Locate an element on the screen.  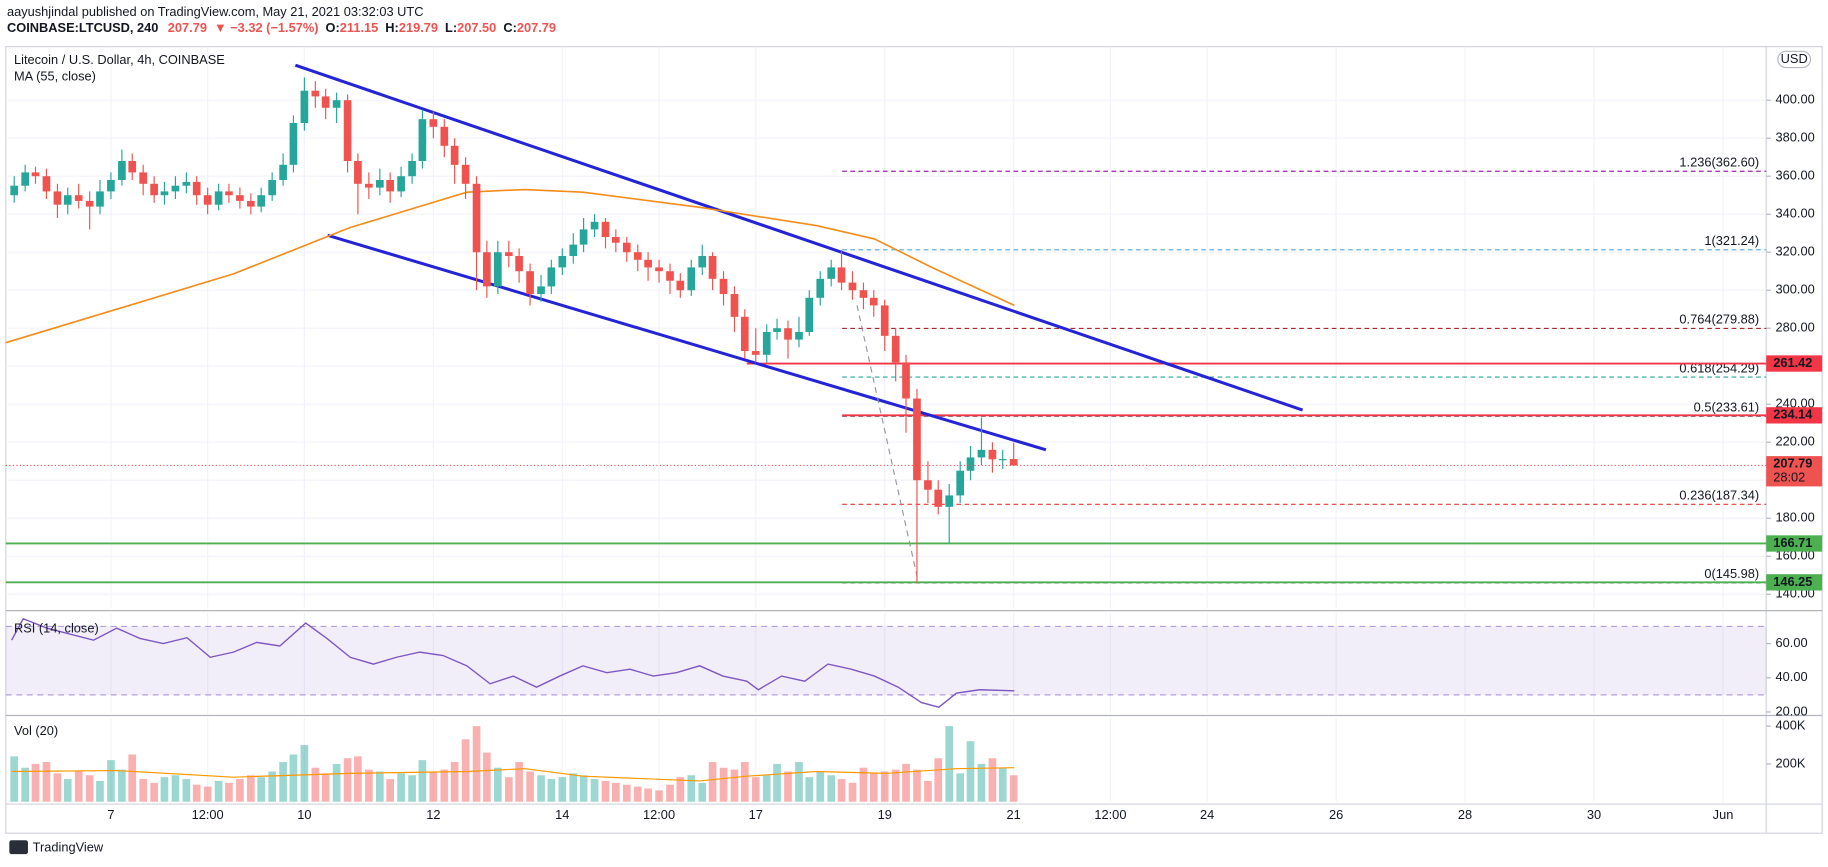
y-tick-label: 300.00 is located at coordinates (1795, 289).